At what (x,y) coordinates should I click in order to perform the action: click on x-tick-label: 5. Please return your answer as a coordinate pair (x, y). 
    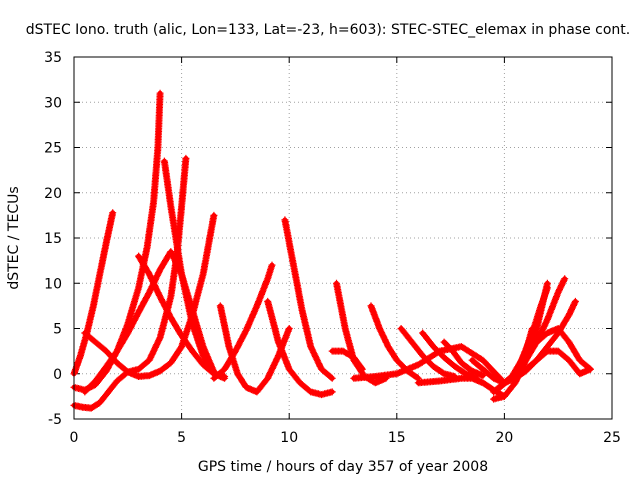
    Looking at the image, I should click on (181, 438).